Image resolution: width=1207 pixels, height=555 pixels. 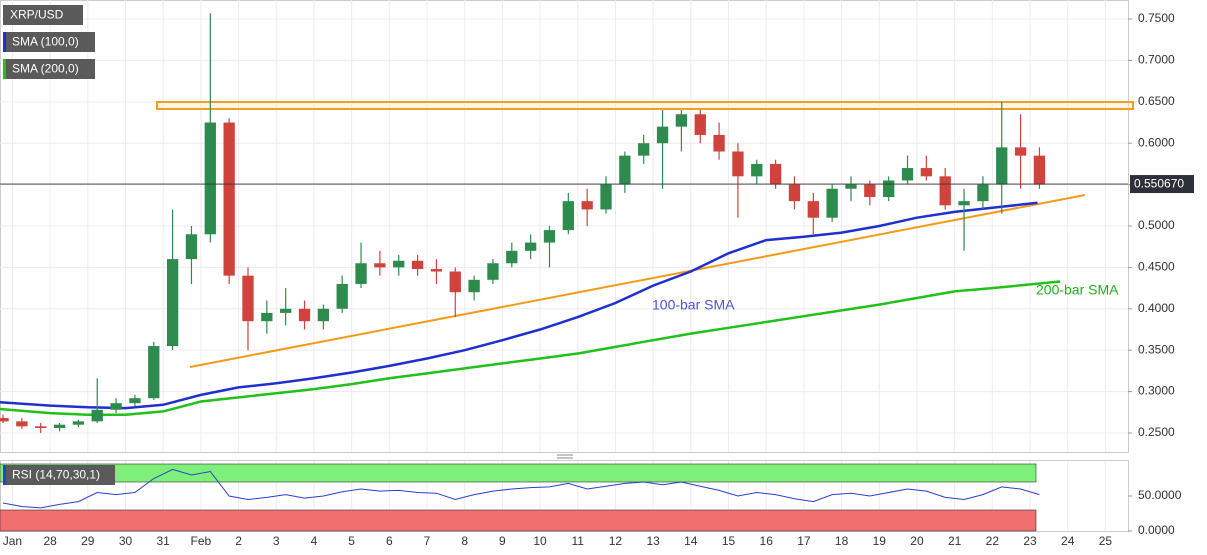 What do you see at coordinates (314, 541) in the screenshot?
I see `x-tick-label: 4` at bounding box center [314, 541].